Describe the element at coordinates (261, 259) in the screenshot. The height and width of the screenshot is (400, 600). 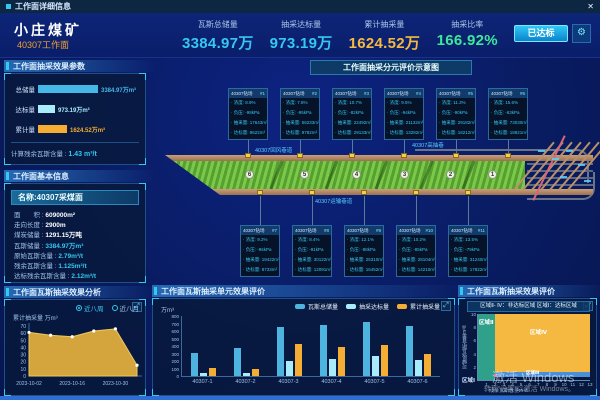
I see `unit-metric: · 抽采量: 19422m³` at that location.